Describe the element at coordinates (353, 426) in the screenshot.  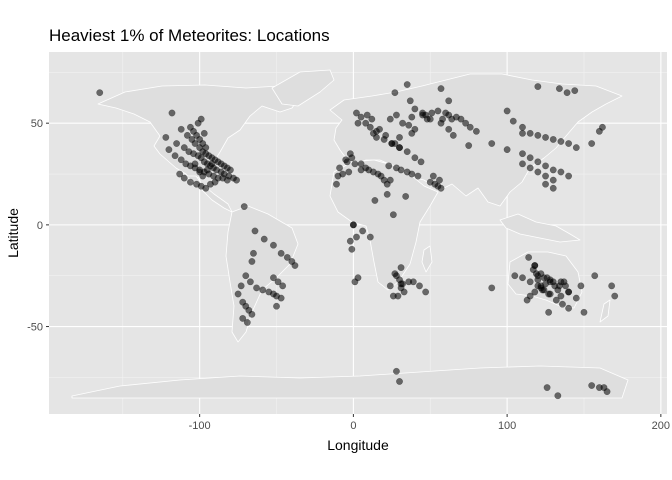
I see `x-tick-label: 0` at that location.